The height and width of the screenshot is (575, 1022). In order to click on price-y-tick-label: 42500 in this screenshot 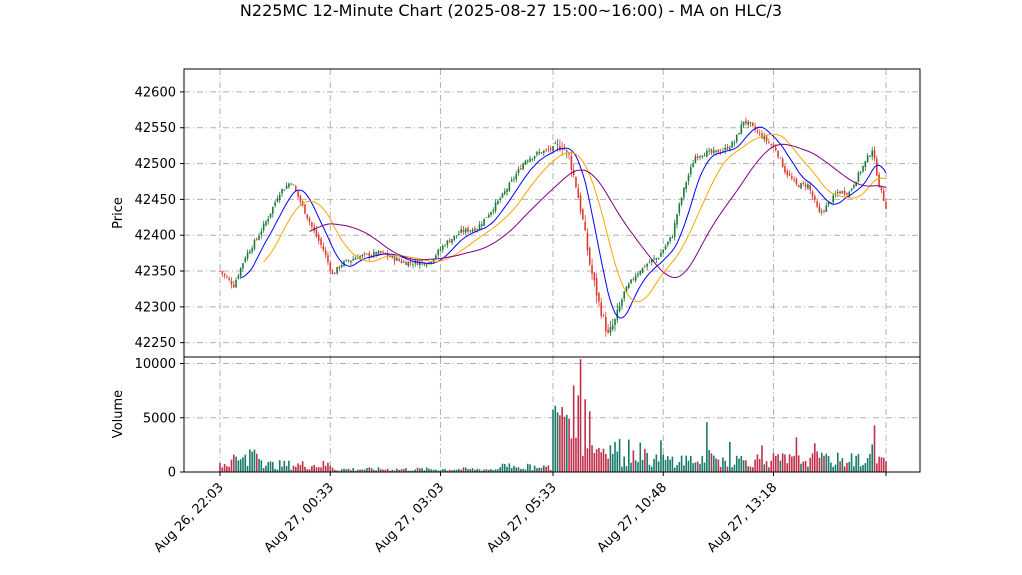, I will do `click(155, 164)`.